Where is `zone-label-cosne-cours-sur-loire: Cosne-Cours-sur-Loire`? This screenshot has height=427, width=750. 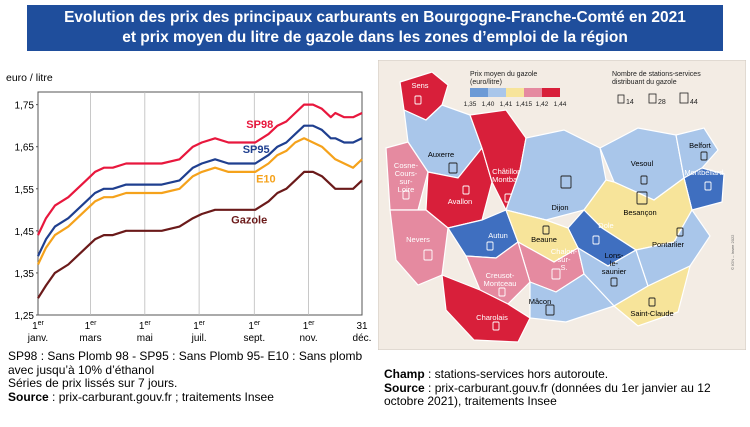 zone-label-cosne-cours-sur-loire: Cosne-Cours-sur-Loire is located at coordinates (406, 177).